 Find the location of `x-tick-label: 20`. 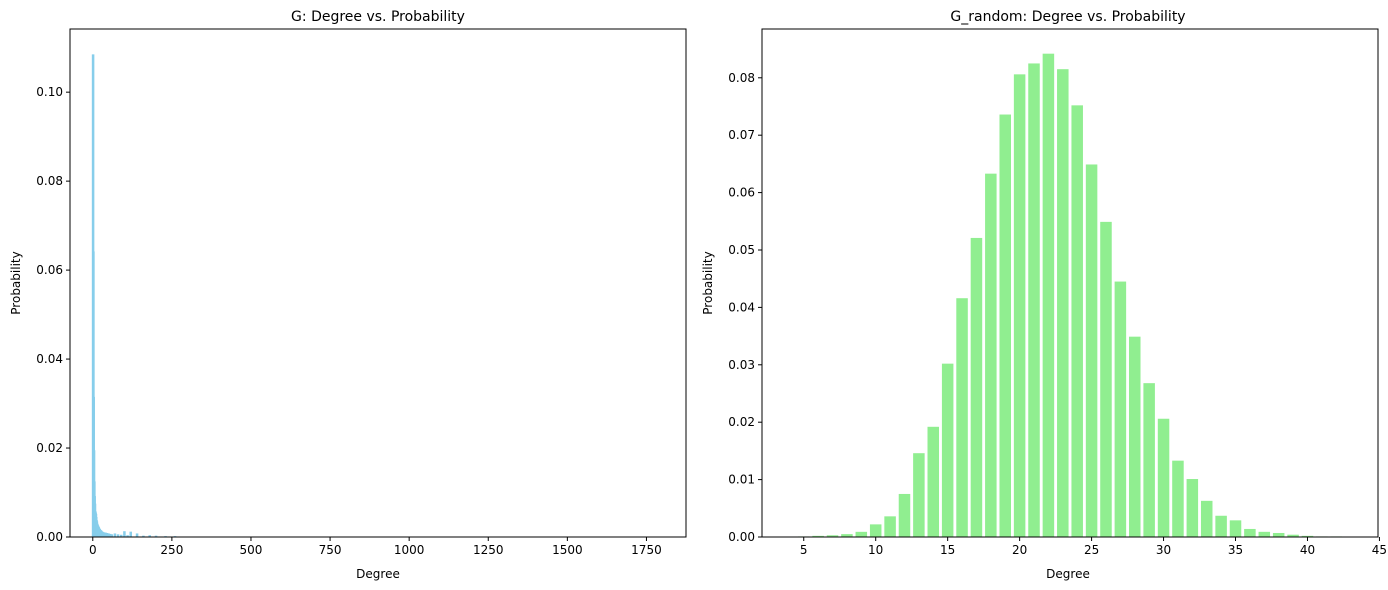

x-tick-label: 20 is located at coordinates (1019, 550).